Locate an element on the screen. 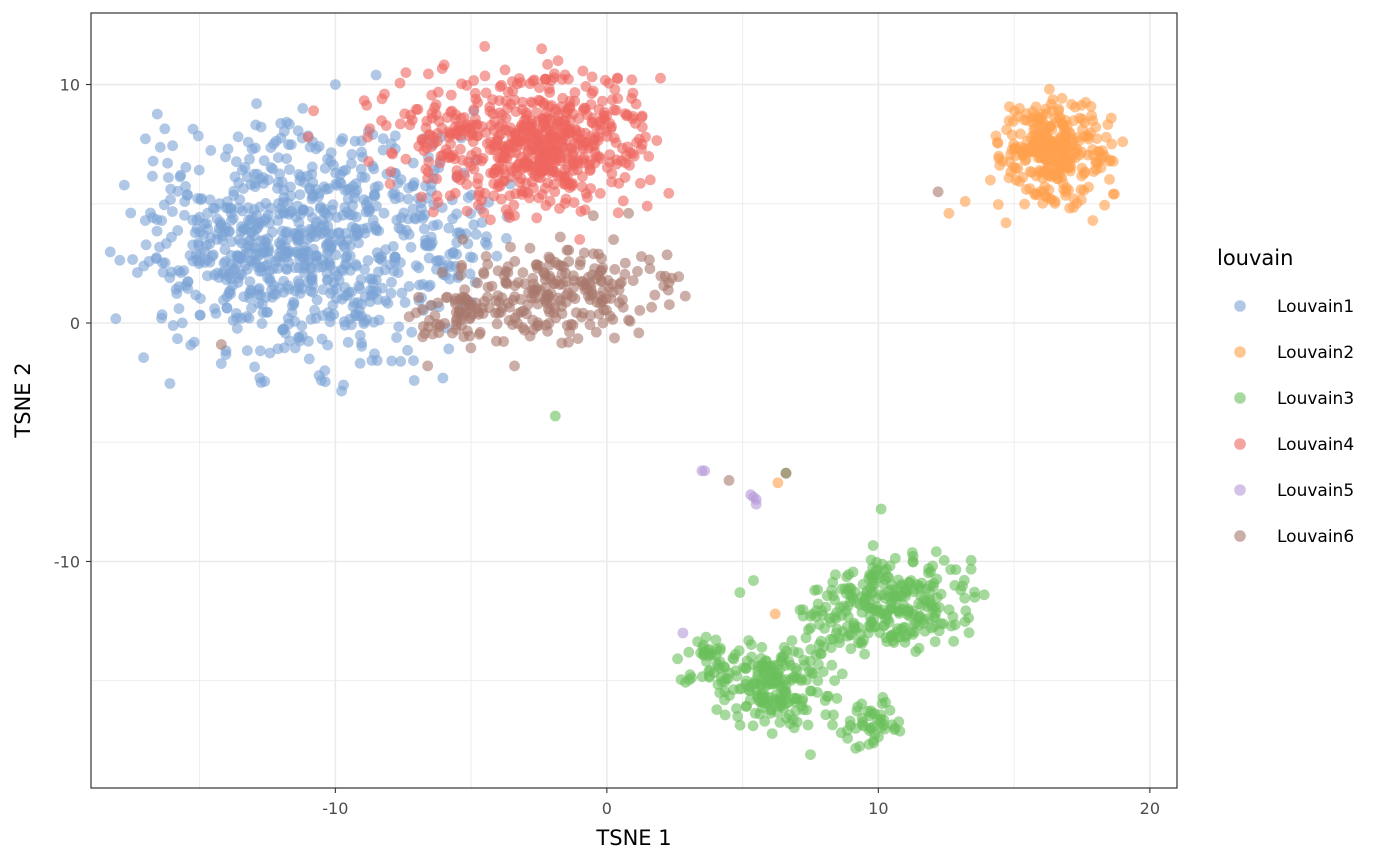  x-tick-label: 10 is located at coordinates (878, 808).